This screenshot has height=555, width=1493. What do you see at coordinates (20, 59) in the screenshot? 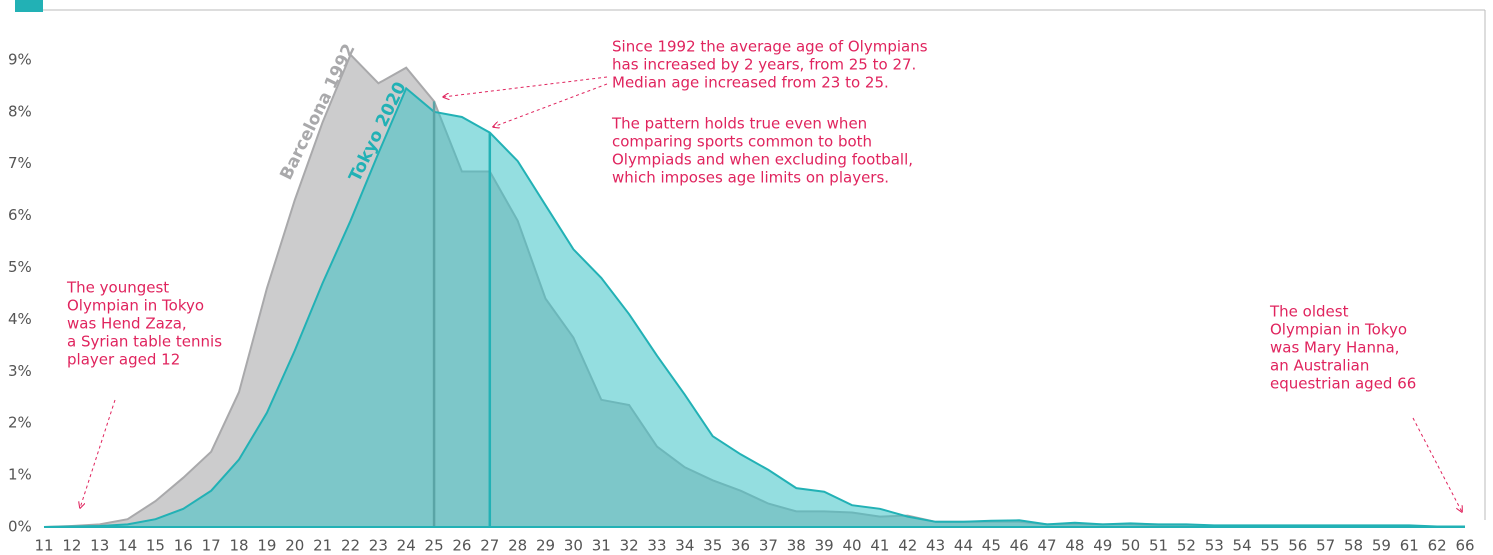
I see `y-tick-label: 9%` at bounding box center [20, 59].